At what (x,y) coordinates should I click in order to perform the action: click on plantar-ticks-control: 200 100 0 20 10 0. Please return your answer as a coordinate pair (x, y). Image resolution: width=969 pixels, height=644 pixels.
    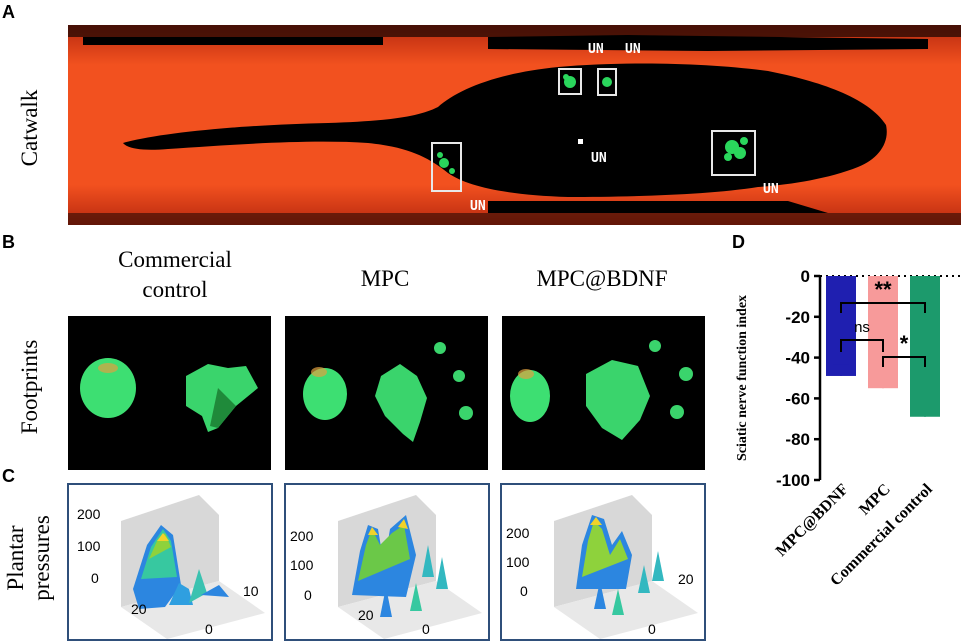
    Looking at the image, I should click on (170, 562).